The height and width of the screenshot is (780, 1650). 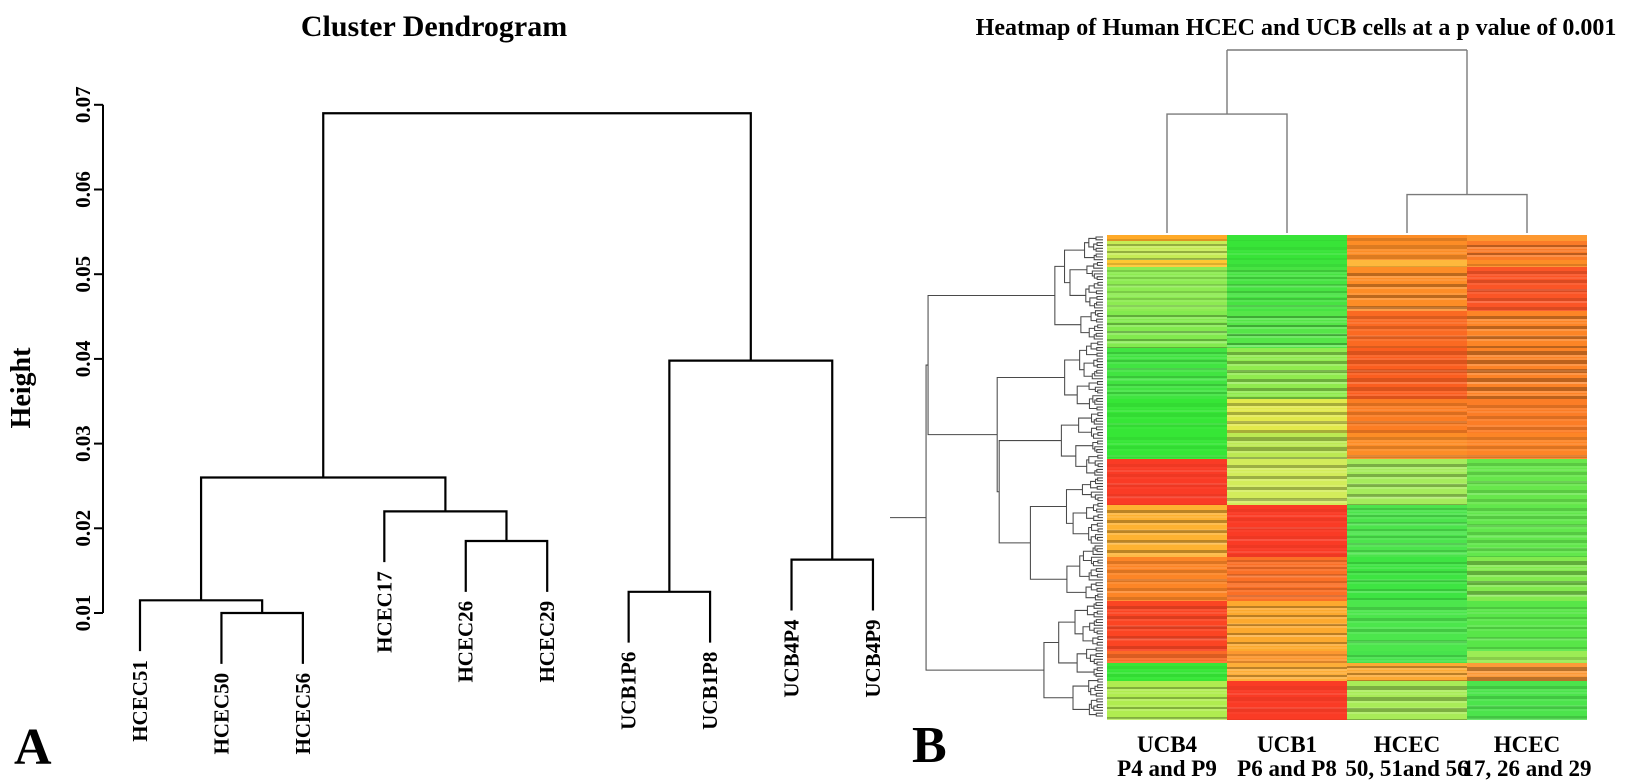 What do you see at coordinates (83, 528) in the screenshot?
I see `y-axis-tick-label: 0.02` at bounding box center [83, 528].